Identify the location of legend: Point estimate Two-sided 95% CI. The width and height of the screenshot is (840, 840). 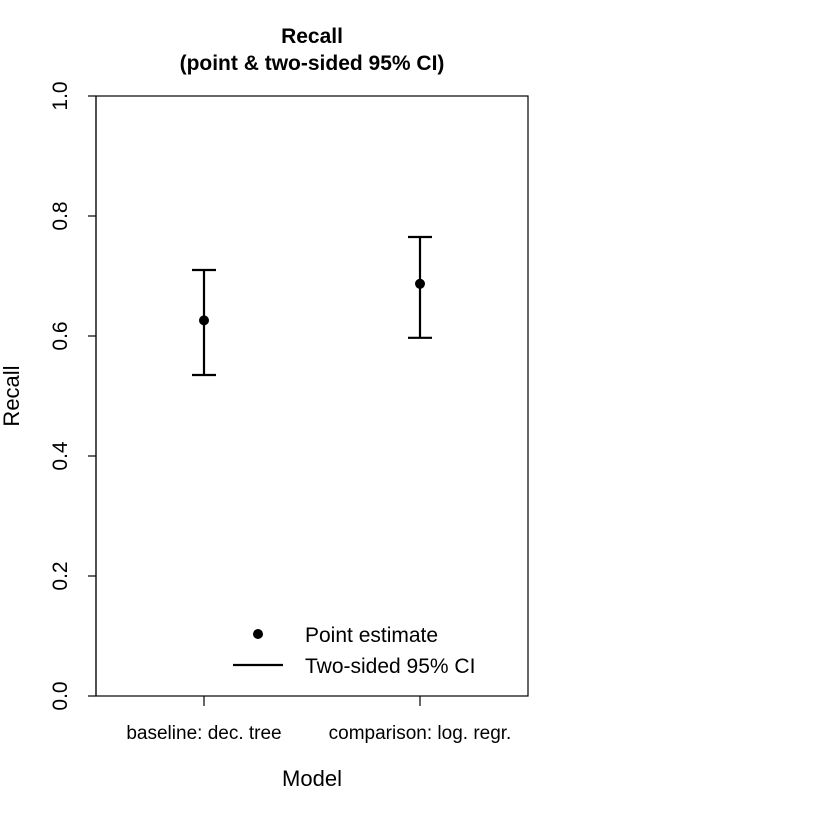
(354, 651).